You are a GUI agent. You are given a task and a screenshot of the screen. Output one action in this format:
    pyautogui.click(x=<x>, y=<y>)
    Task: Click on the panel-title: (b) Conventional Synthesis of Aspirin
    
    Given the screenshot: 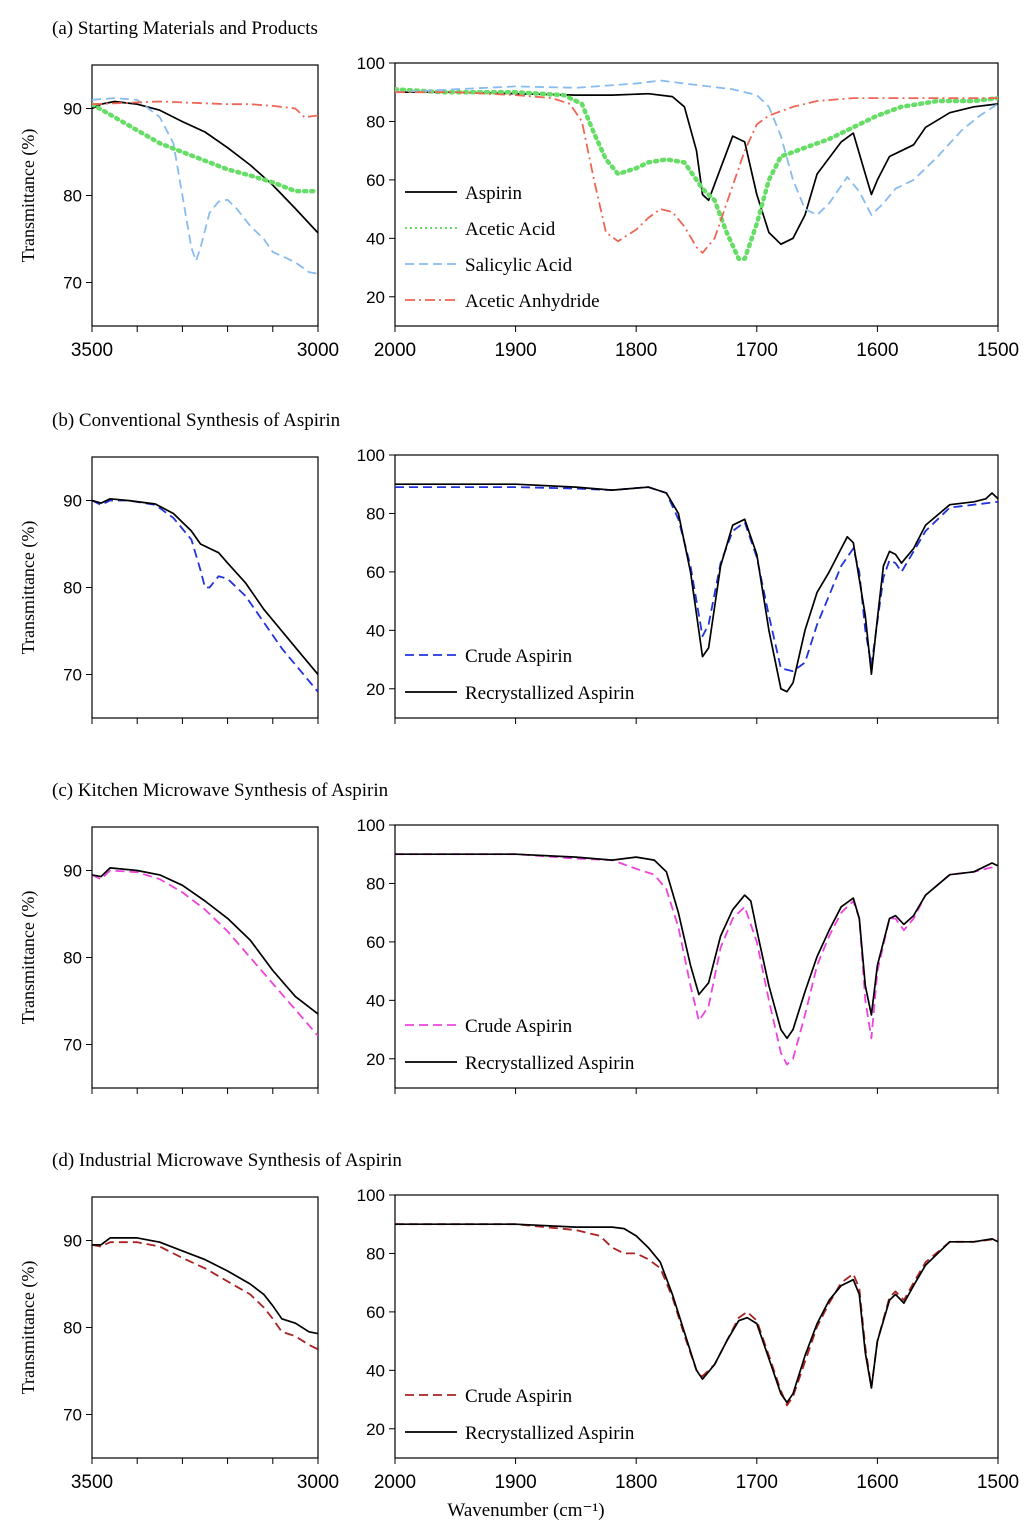 What is the action you would take?
    pyautogui.click(x=196, y=420)
    